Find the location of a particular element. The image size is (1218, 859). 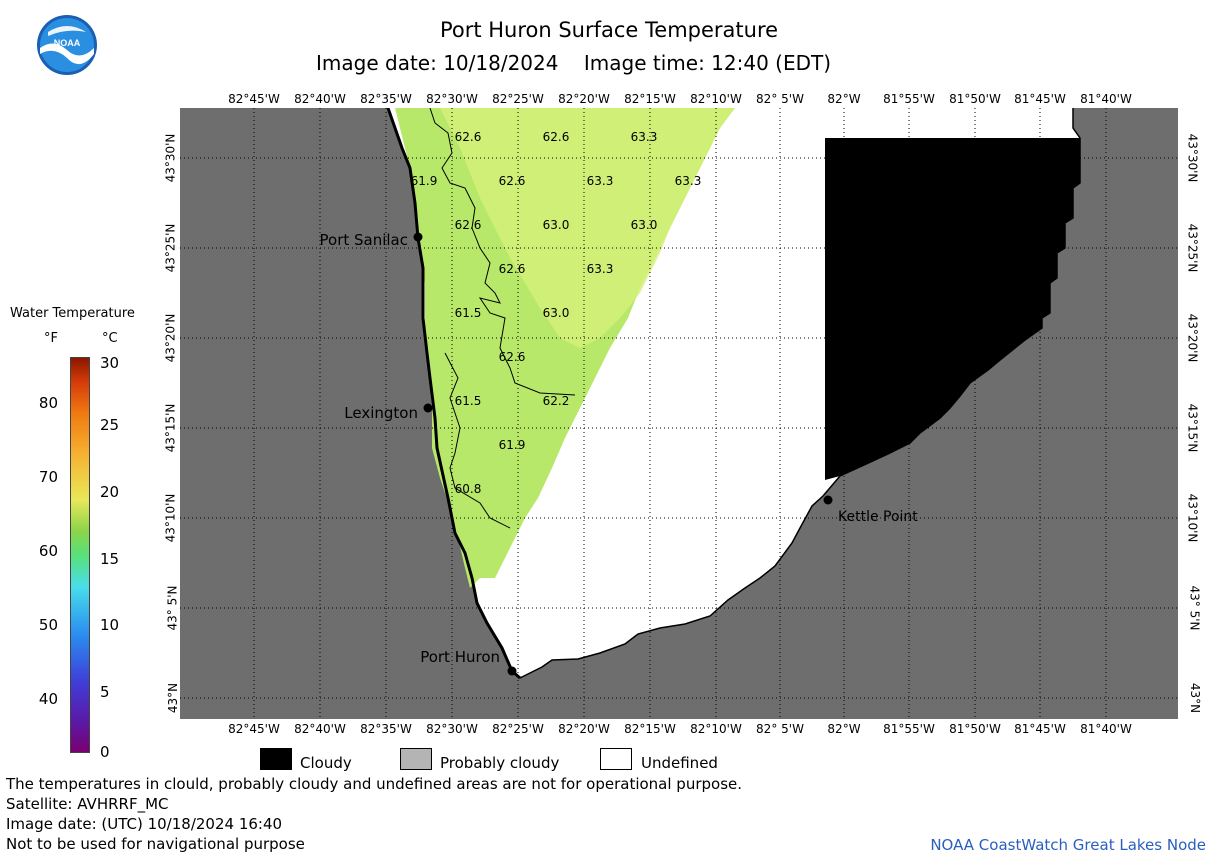

legend-label-undefined: Undefined is located at coordinates (679, 763).